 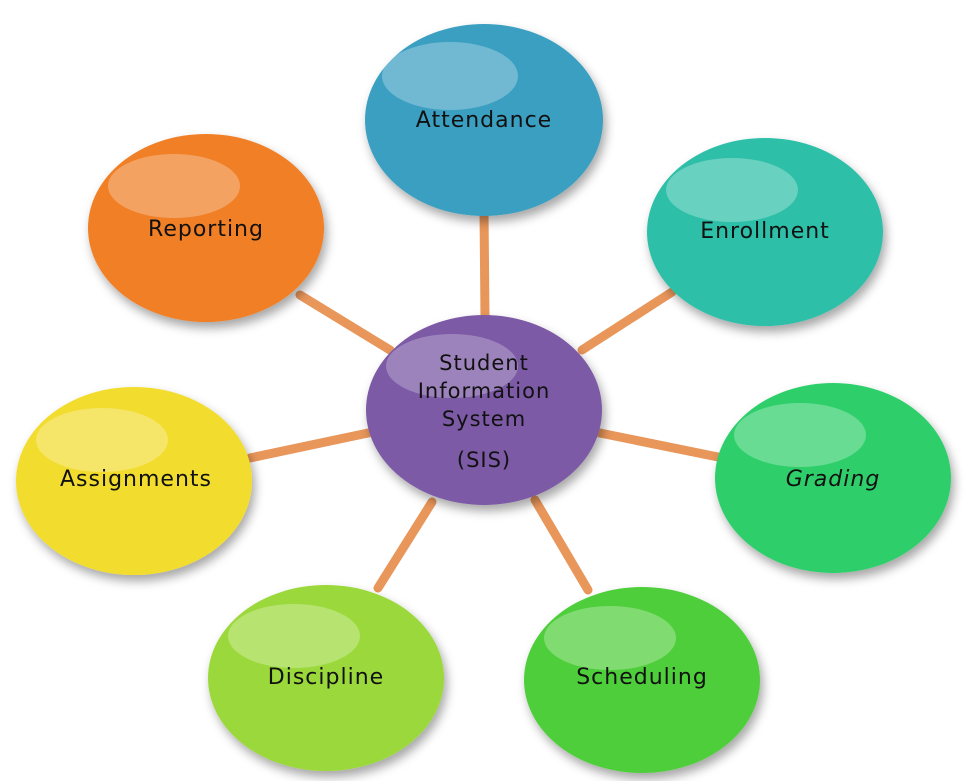 I want to click on hub-label-line-2: Information, so click(x=484, y=391).